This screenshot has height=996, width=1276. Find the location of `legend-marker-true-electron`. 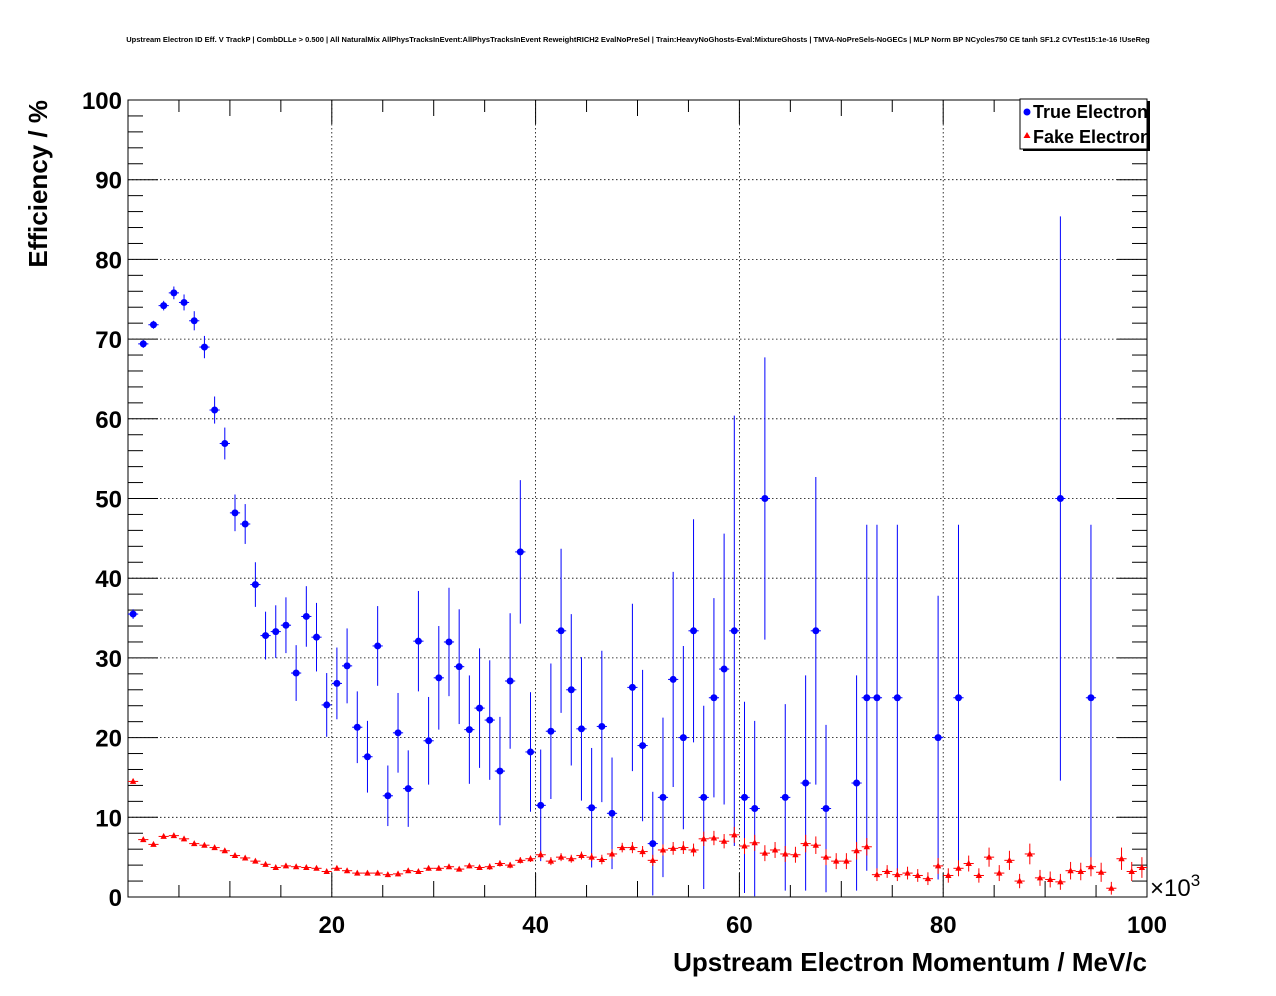

legend-marker-true-electron is located at coordinates (1027, 112).